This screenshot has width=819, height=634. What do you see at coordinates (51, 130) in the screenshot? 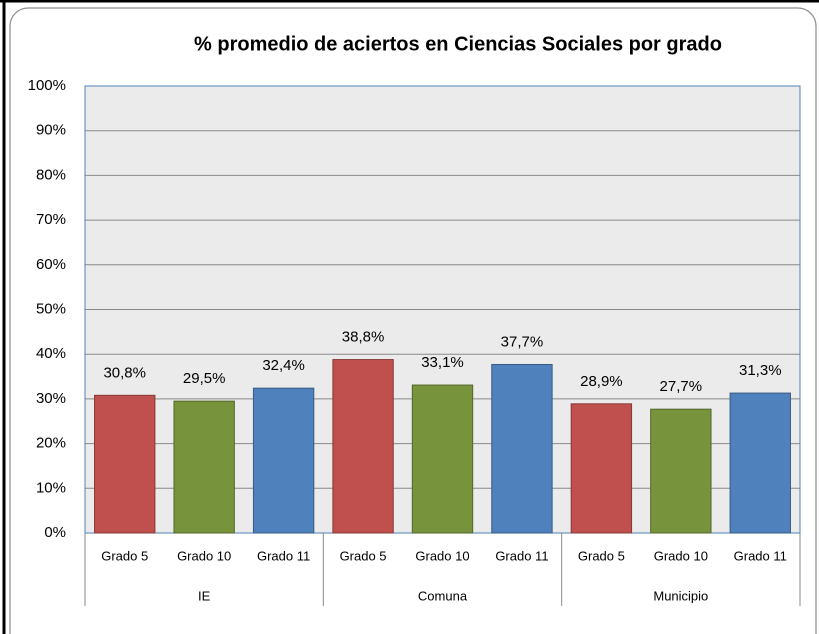
I see `y-tick-label: 90%` at bounding box center [51, 130].